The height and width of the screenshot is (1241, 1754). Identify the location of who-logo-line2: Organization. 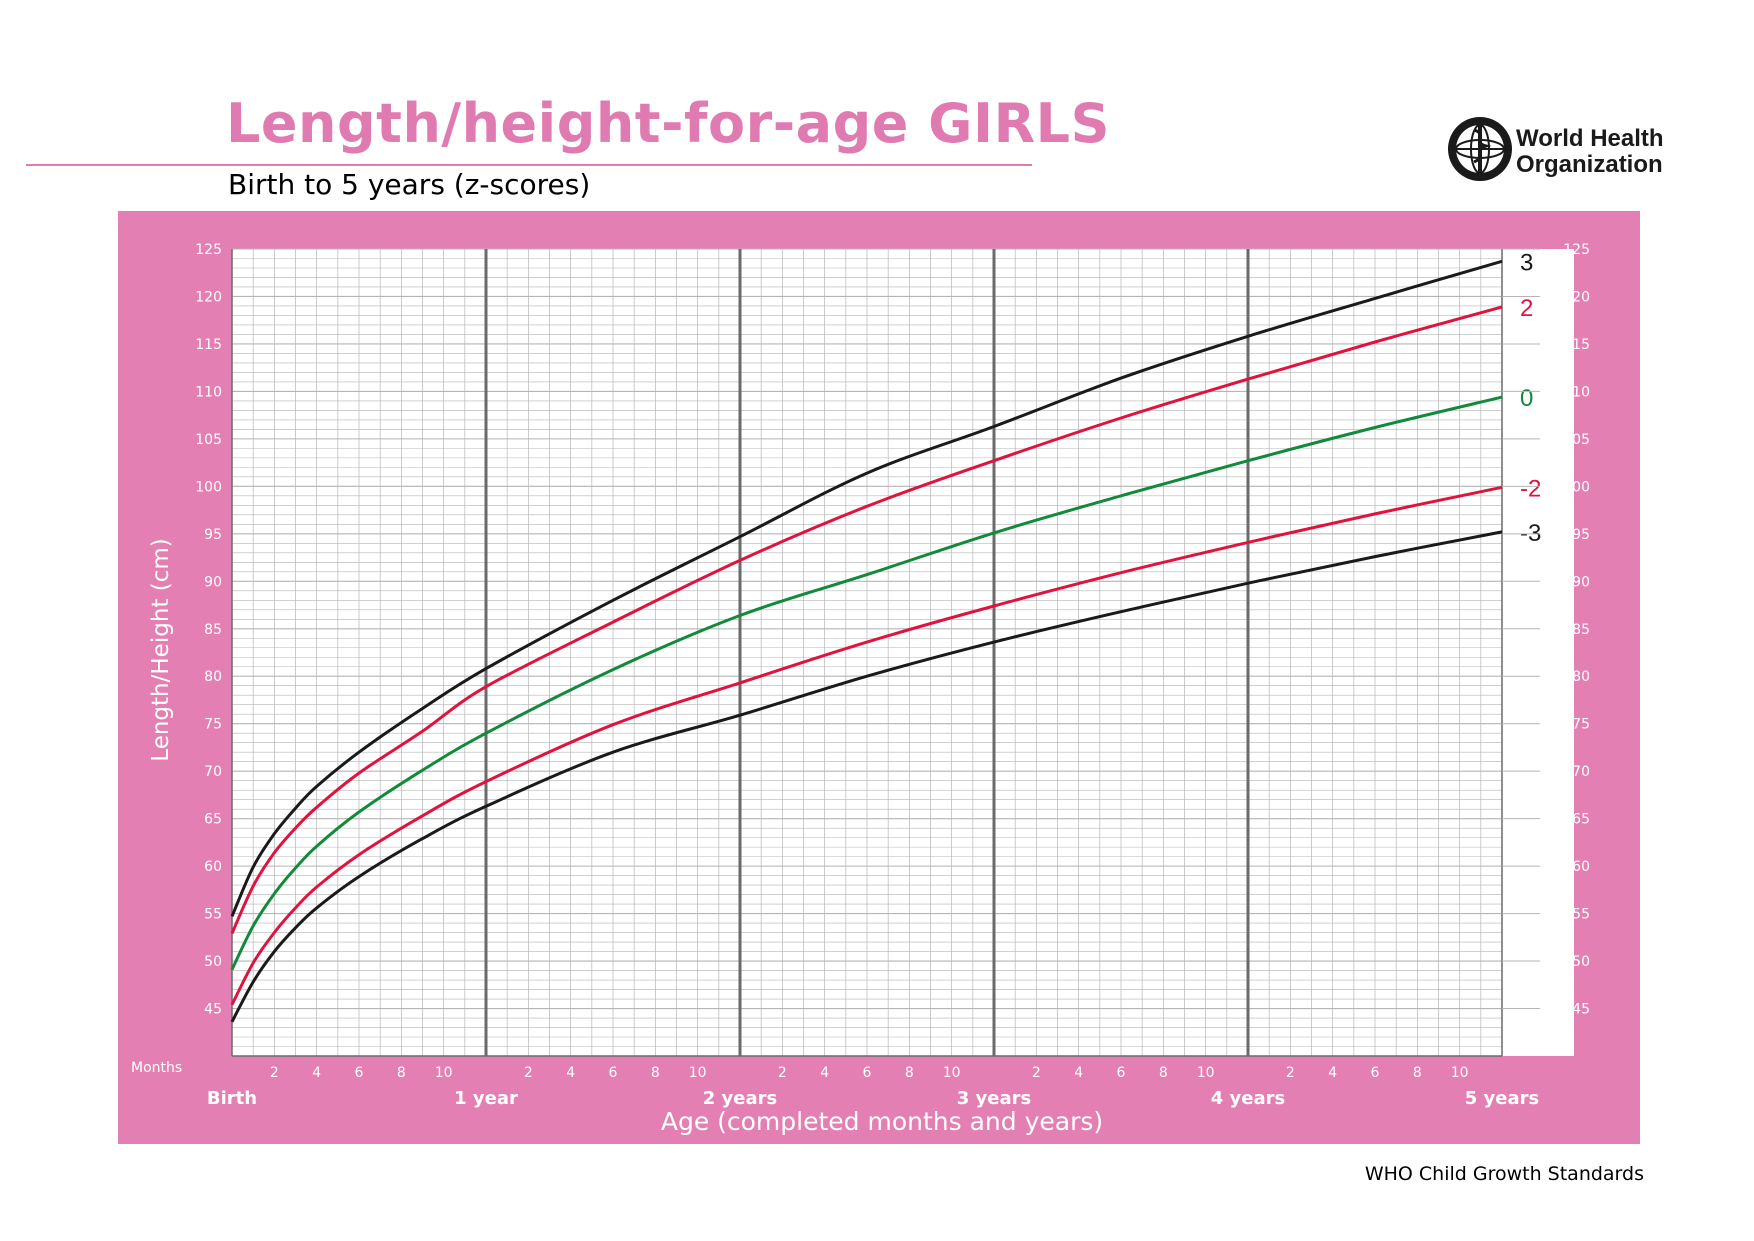
(1589, 164).